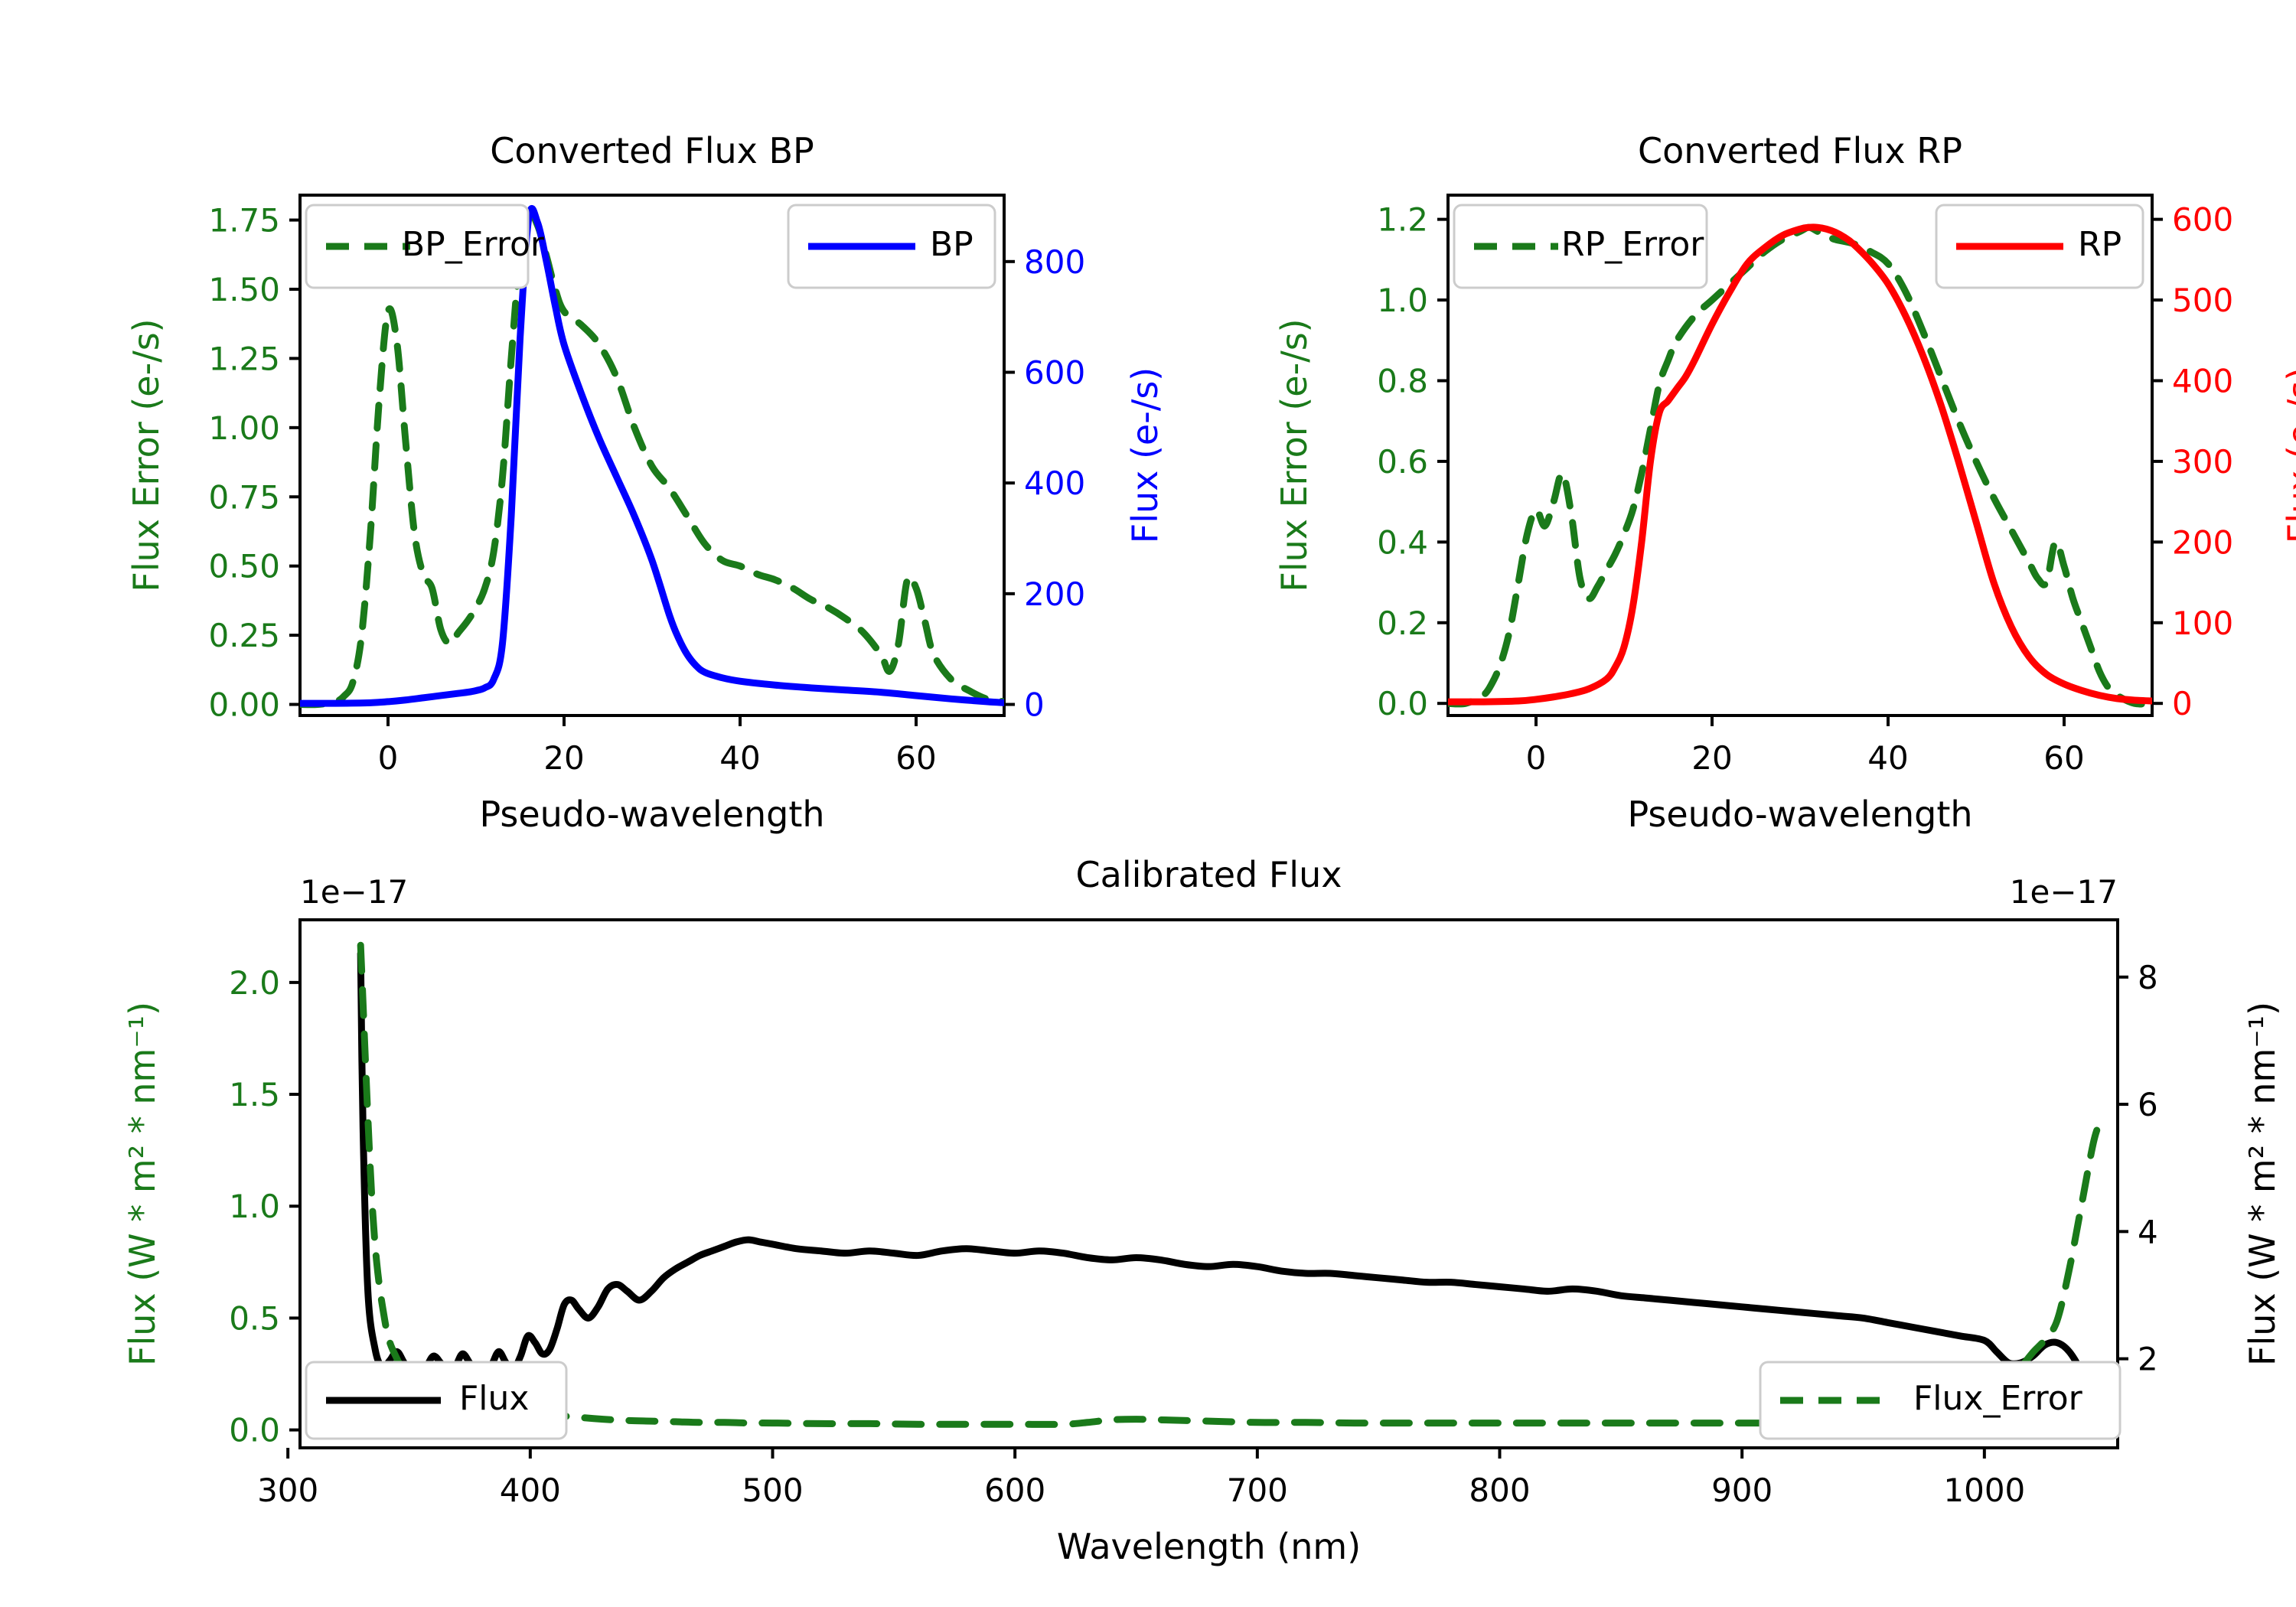  Describe the element at coordinates (1800, 150) in the screenshot. I see `panel-title-rp: Converted Flux RP` at that location.